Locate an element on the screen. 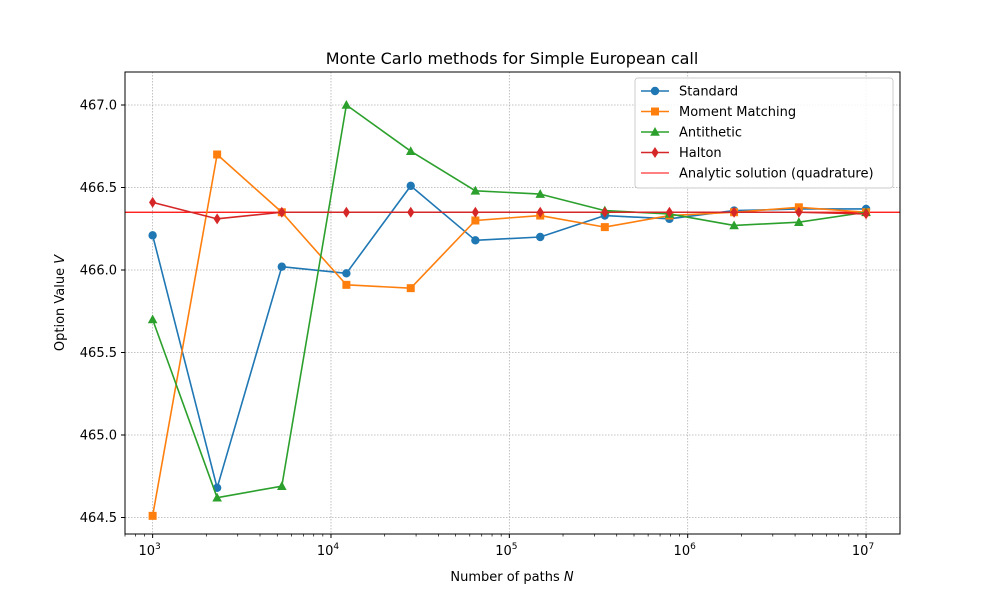  x-tick-label: 10³ is located at coordinates (149, 550).